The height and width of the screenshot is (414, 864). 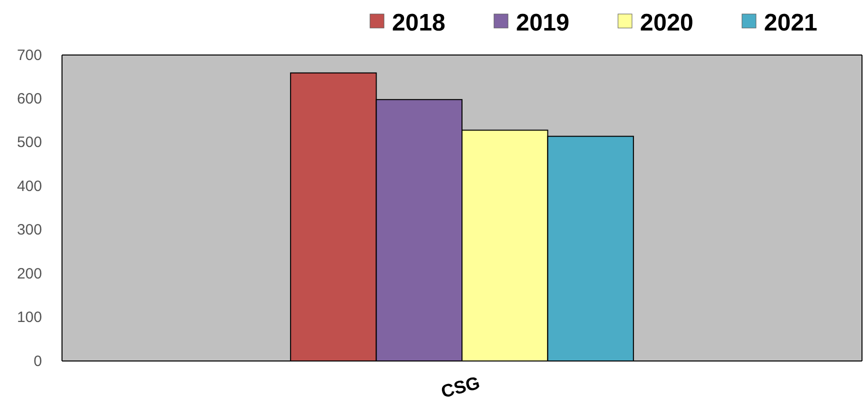 What do you see at coordinates (29, 55) in the screenshot?
I see `y-tick-label: 700` at bounding box center [29, 55].